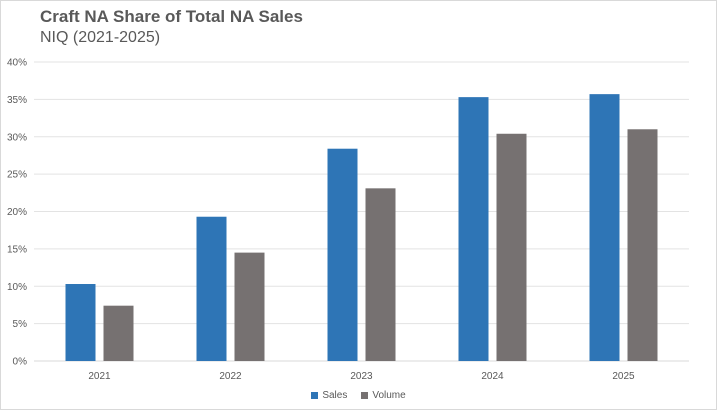 The image size is (717, 410). What do you see at coordinates (17, 287) in the screenshot?
I see `y-tick-label: 10%` at bounding box center [17, 287].